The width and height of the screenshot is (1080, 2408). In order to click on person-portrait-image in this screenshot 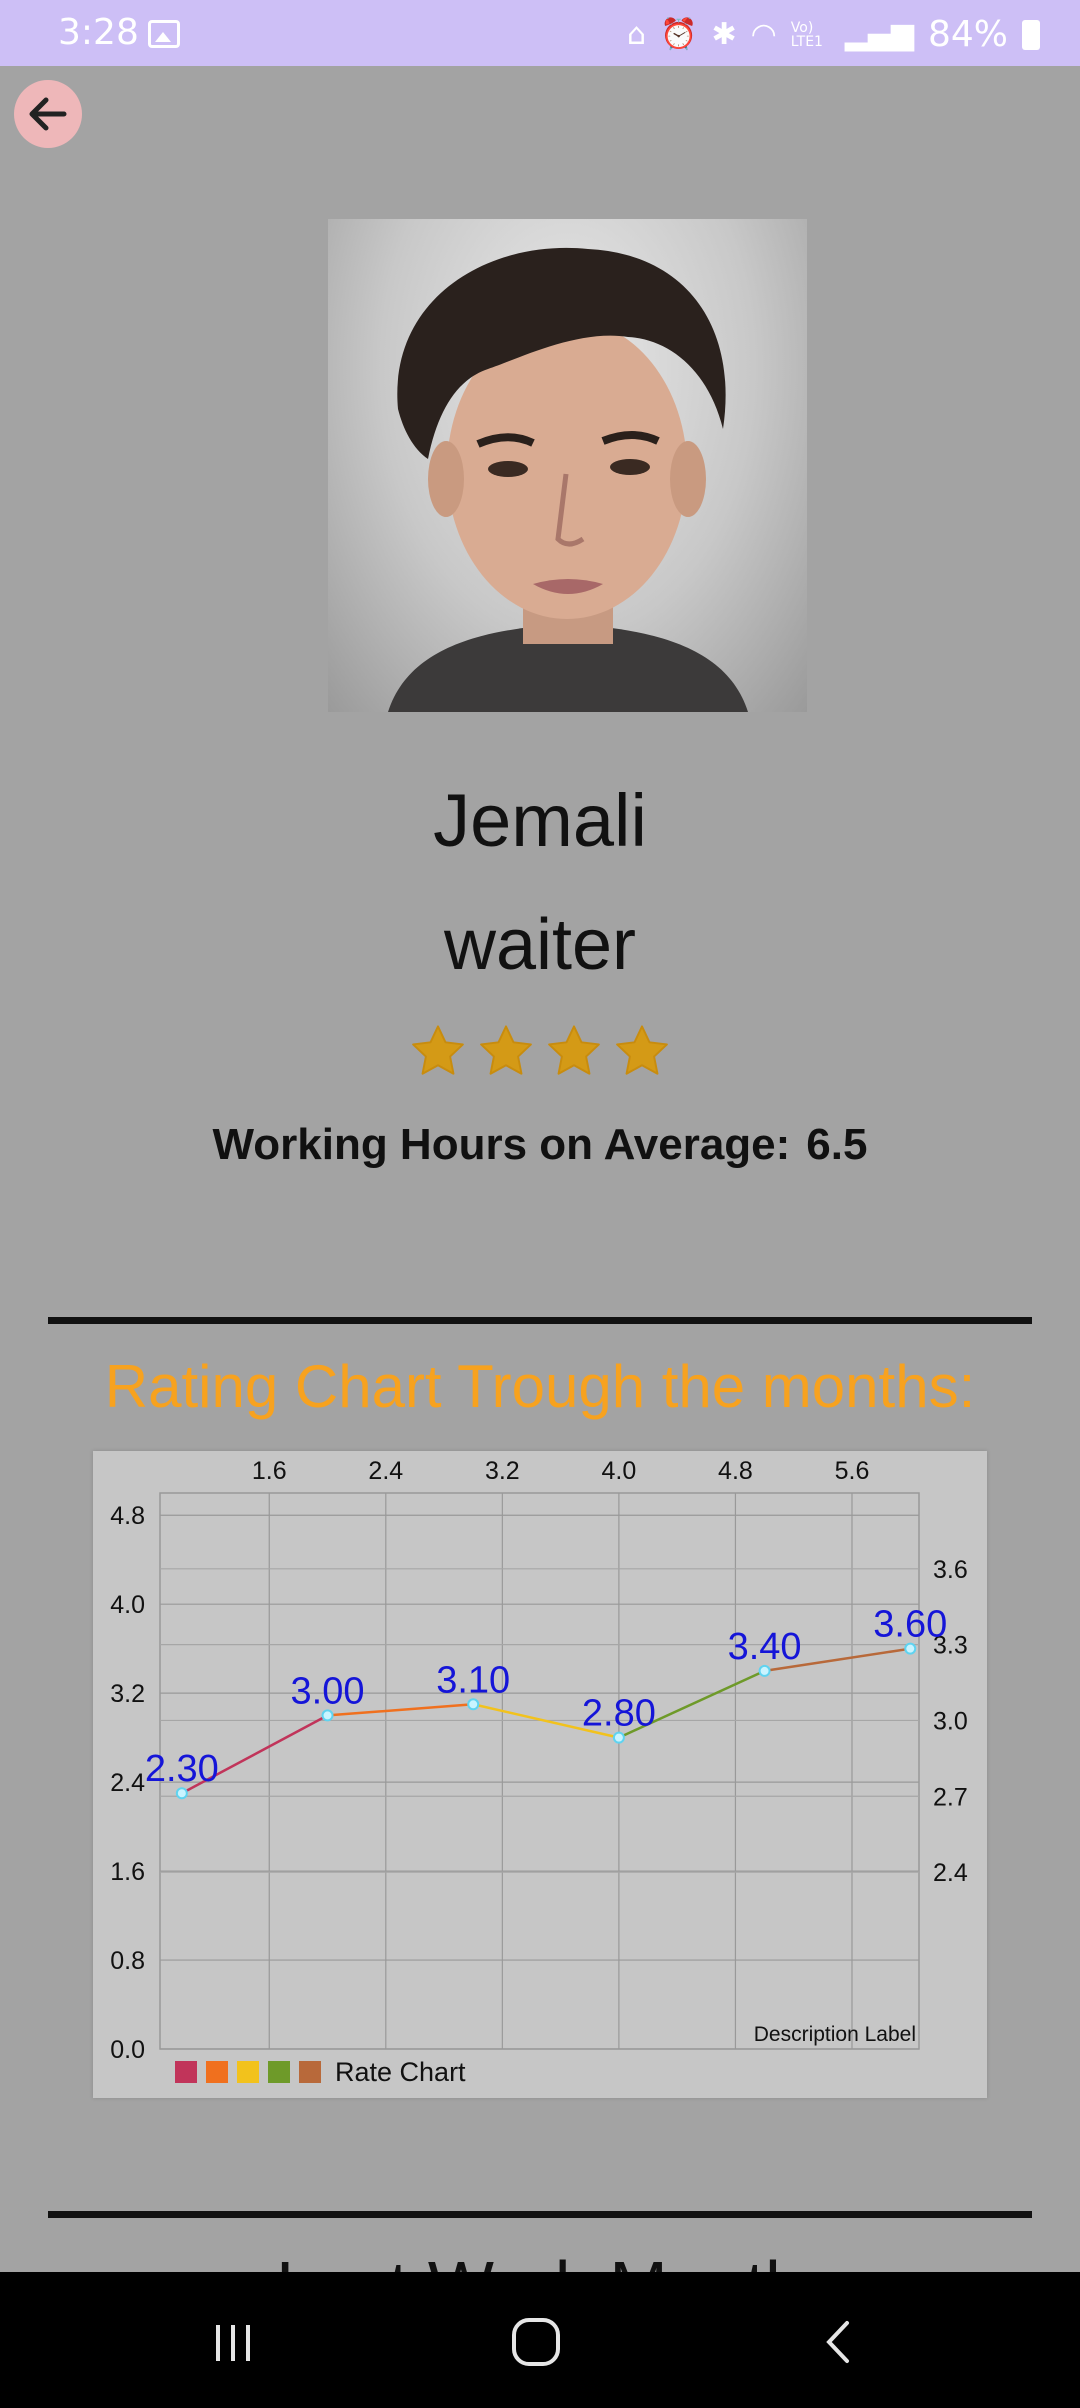, I will do `click(568, 479)`.